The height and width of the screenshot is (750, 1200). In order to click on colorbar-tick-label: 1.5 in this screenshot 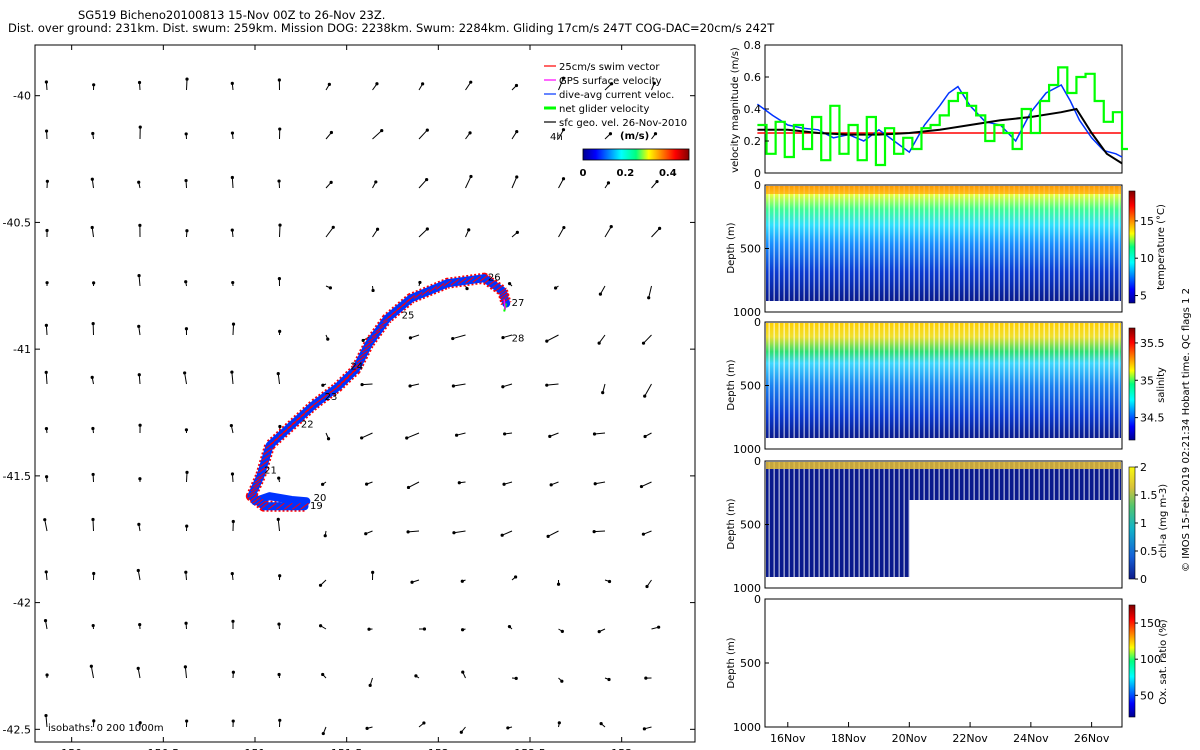, I will do `click(1149, 495)`.